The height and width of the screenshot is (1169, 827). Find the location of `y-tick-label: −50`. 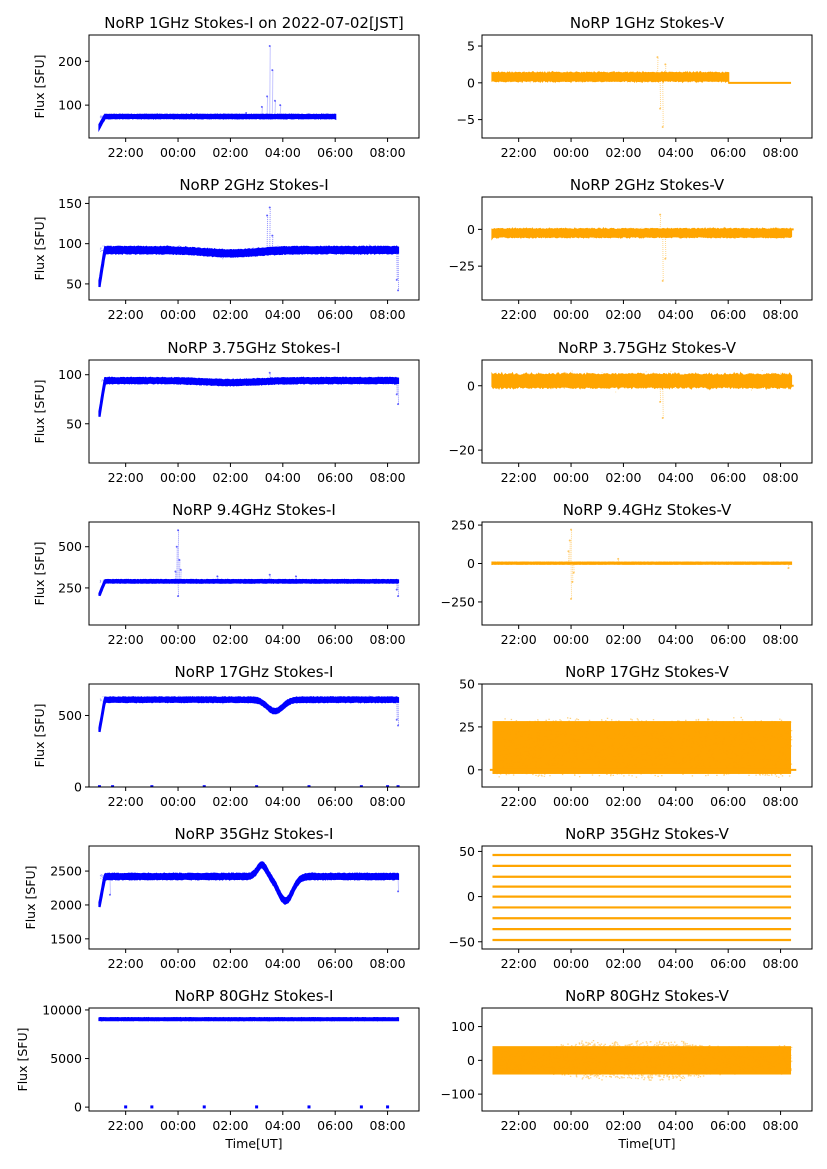

y-tick-label: −50 is located at coordinates (462, 941).